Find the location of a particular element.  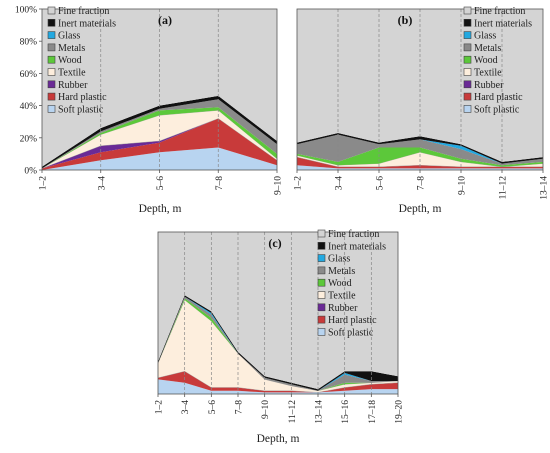

area-hard-plastic is located at coordinates (278, 382).